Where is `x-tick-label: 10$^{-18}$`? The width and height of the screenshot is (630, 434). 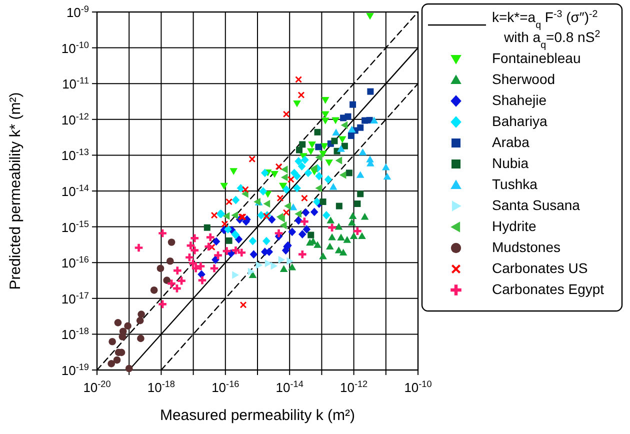
x-tick-label: 10$^{-18}$ is located at coordinates (161, 387).